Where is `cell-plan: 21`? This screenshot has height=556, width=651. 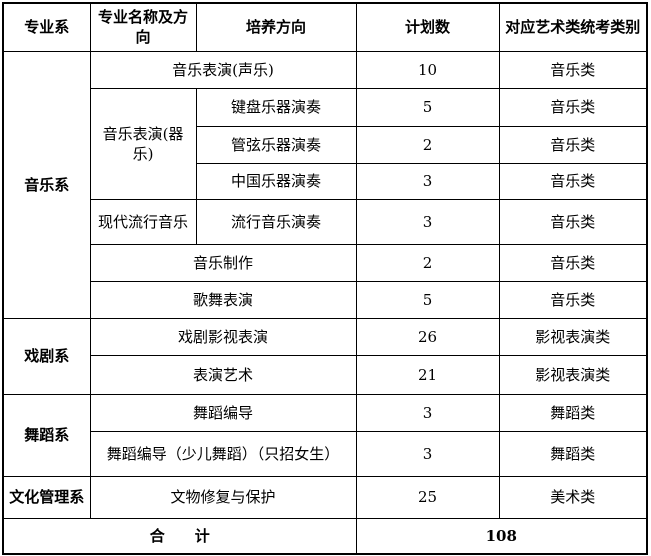 cell-plan: 21 is located at coordinates (427, 374).